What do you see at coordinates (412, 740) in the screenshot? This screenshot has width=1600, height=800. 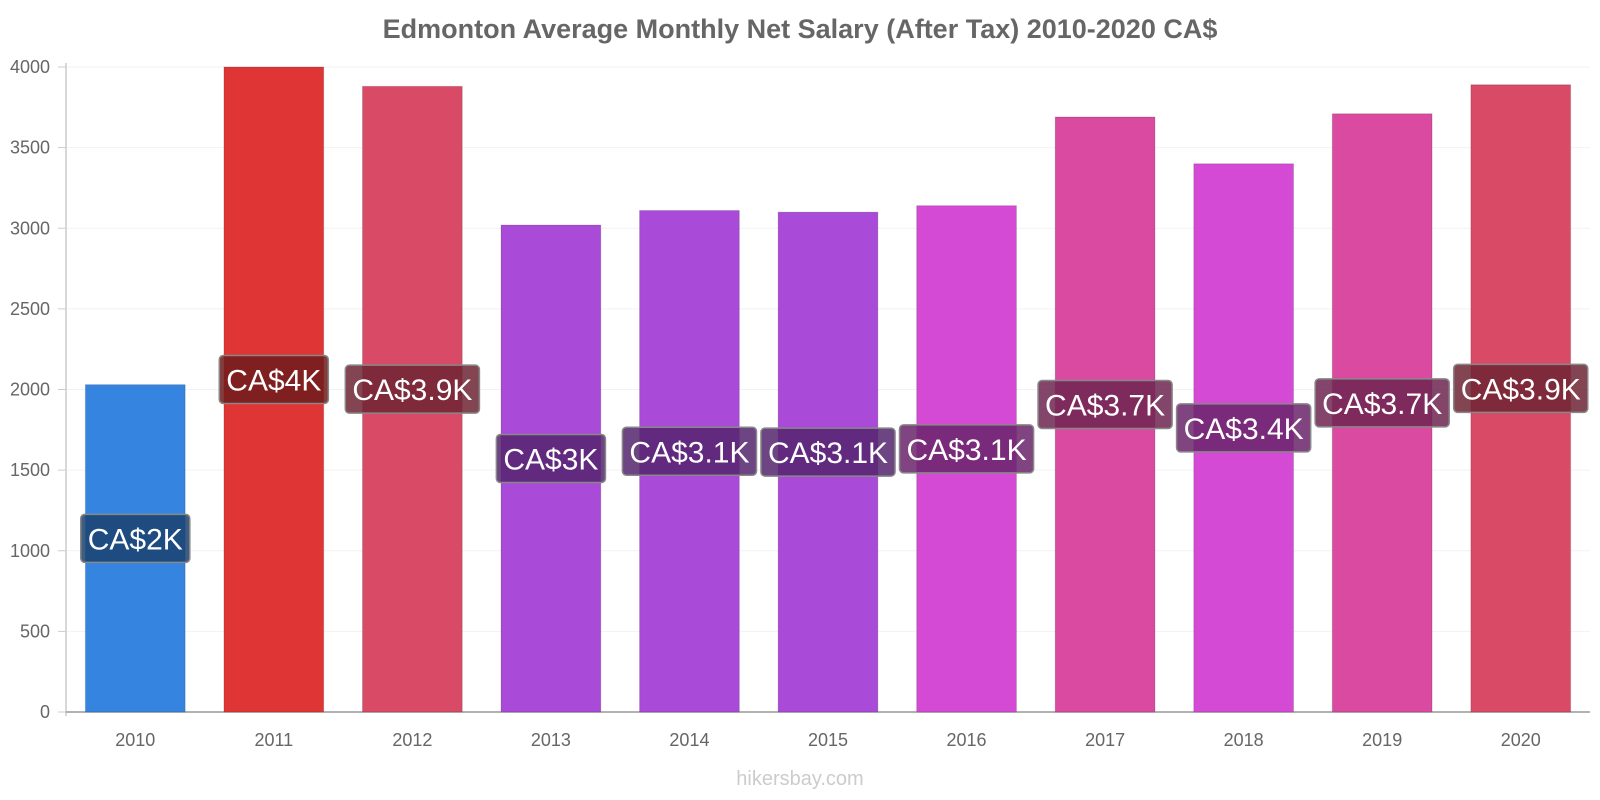 I see `x-tick-label: 2012` at bounding box center [412, 740].